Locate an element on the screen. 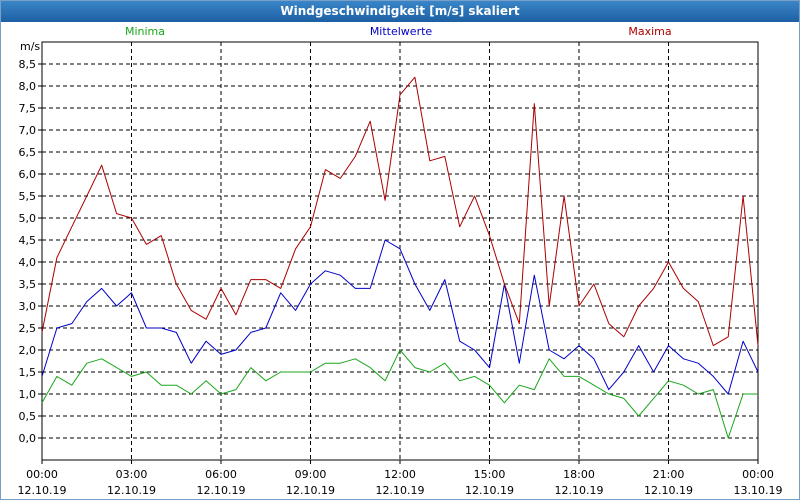 The height and width of the screenshot is (500, 800). y-tick-label: 1,0 is located at coordinates (28, 394).